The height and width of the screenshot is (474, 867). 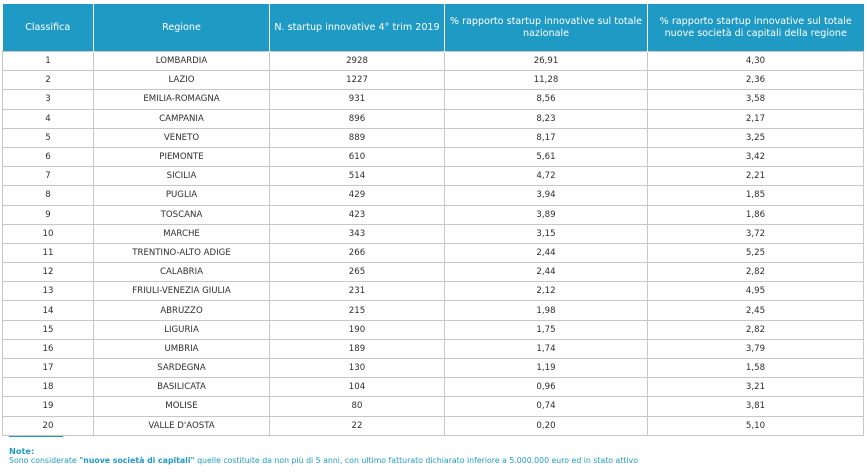 I want to click on startup-count-cell: 190, so click(x=357, y=329).